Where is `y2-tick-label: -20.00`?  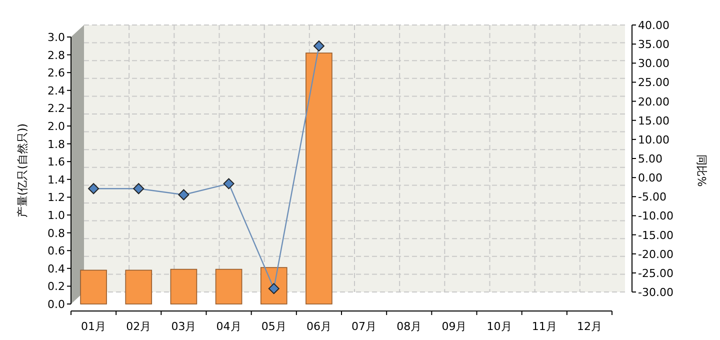 y2-tick-label: -20.00 is located at coordinates (656, 254).